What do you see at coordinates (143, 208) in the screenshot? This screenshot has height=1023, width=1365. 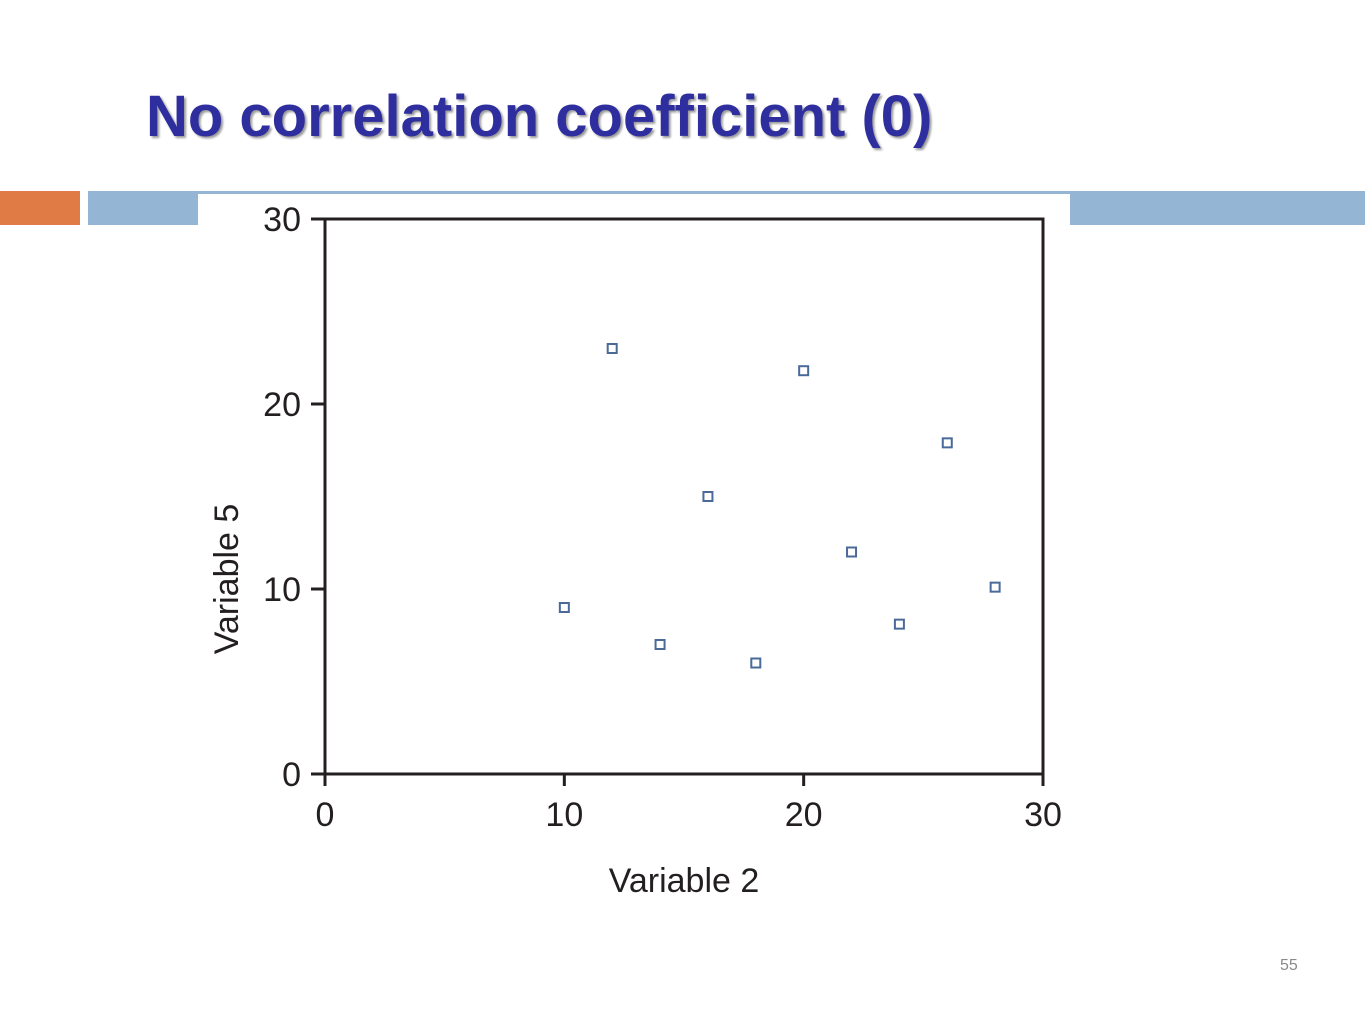 I see `accent-bar-blue-left` at bounding box center [143, 208].